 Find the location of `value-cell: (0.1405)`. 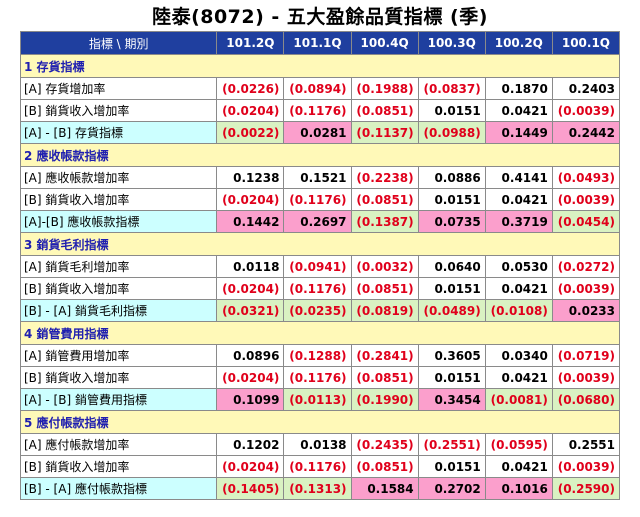

value-cell: (0.1405) is located at coordinates (250, 488).